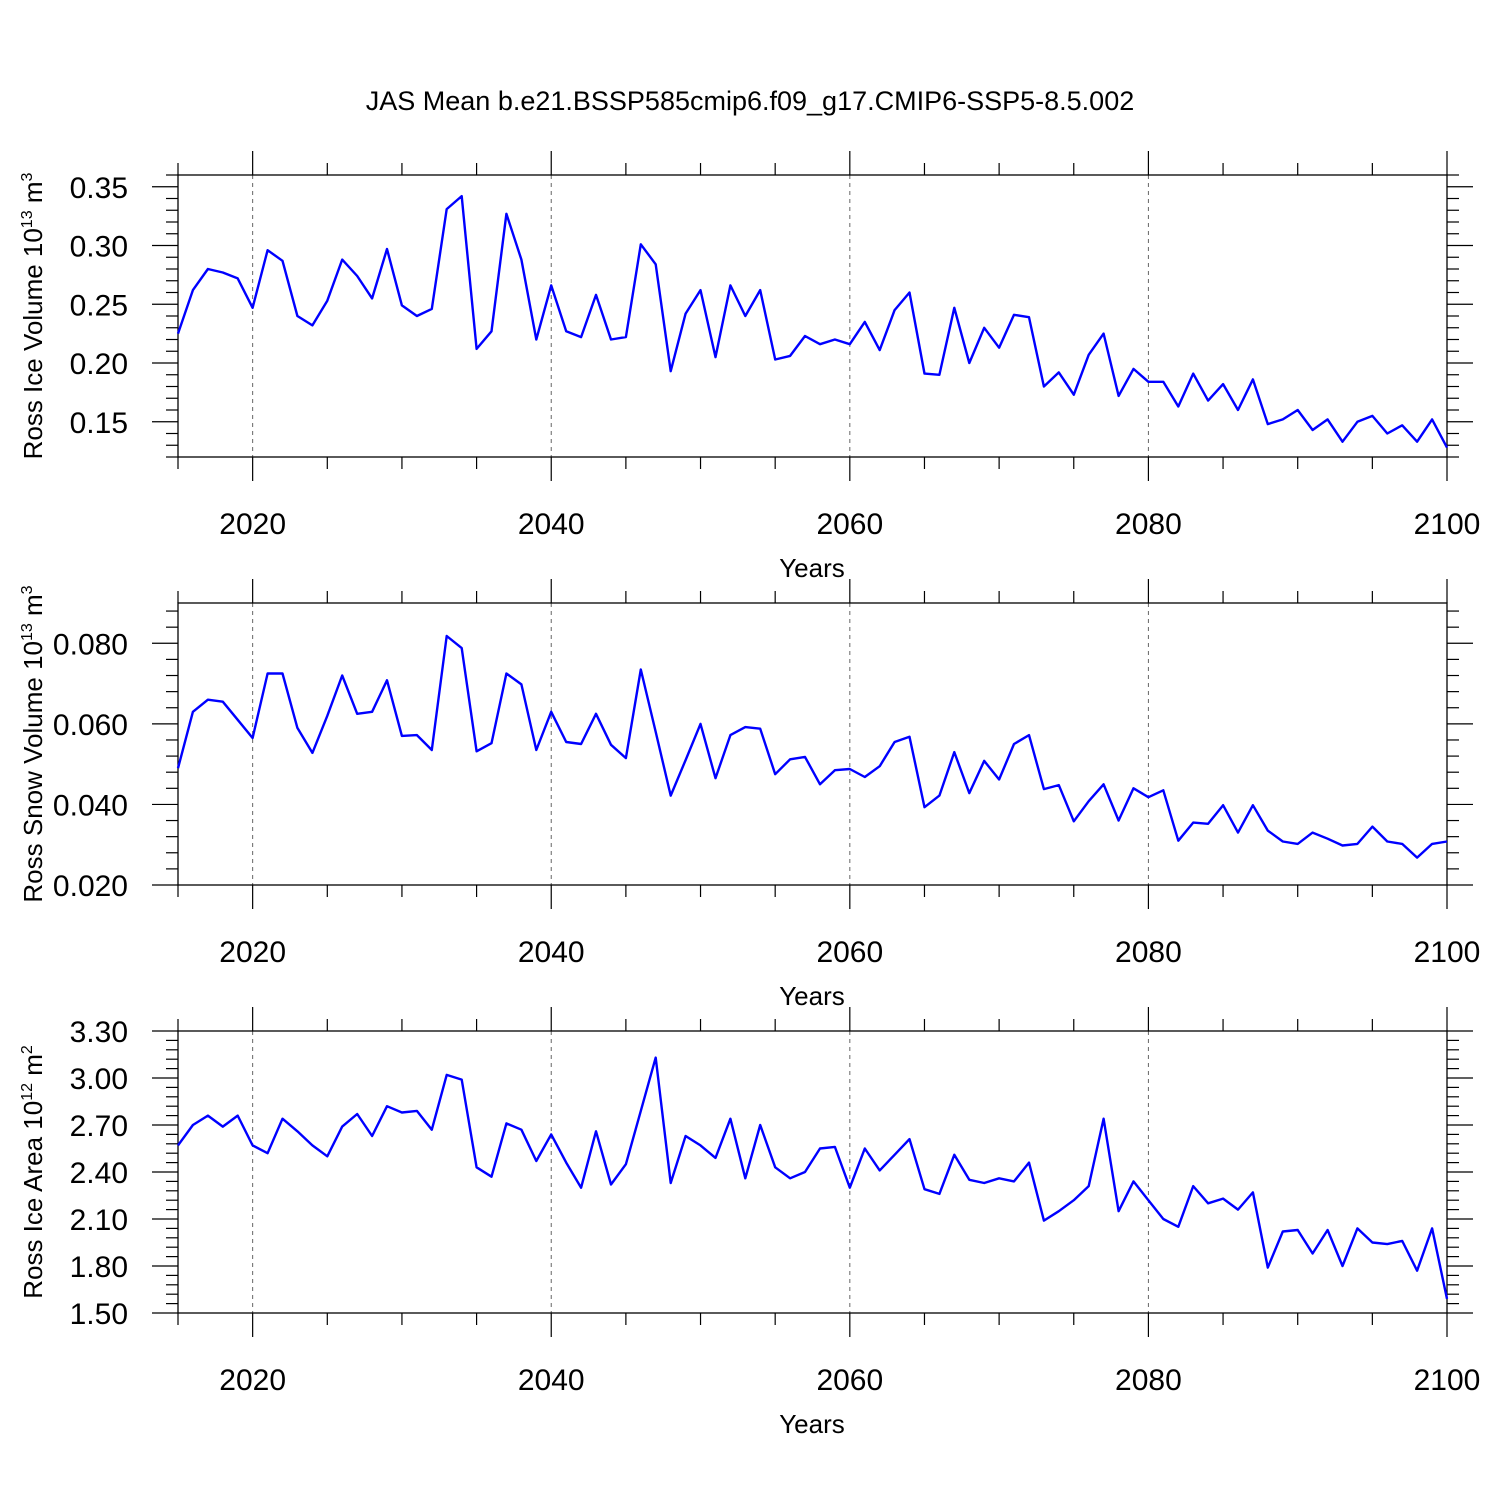 Image resolution: width=1500 pixels, height=1500 pixels. What do you see at coordinates (99, 1032) in the screenshot?
I see `y-tick-label: 3.30` at bounding box center [99, 1032].